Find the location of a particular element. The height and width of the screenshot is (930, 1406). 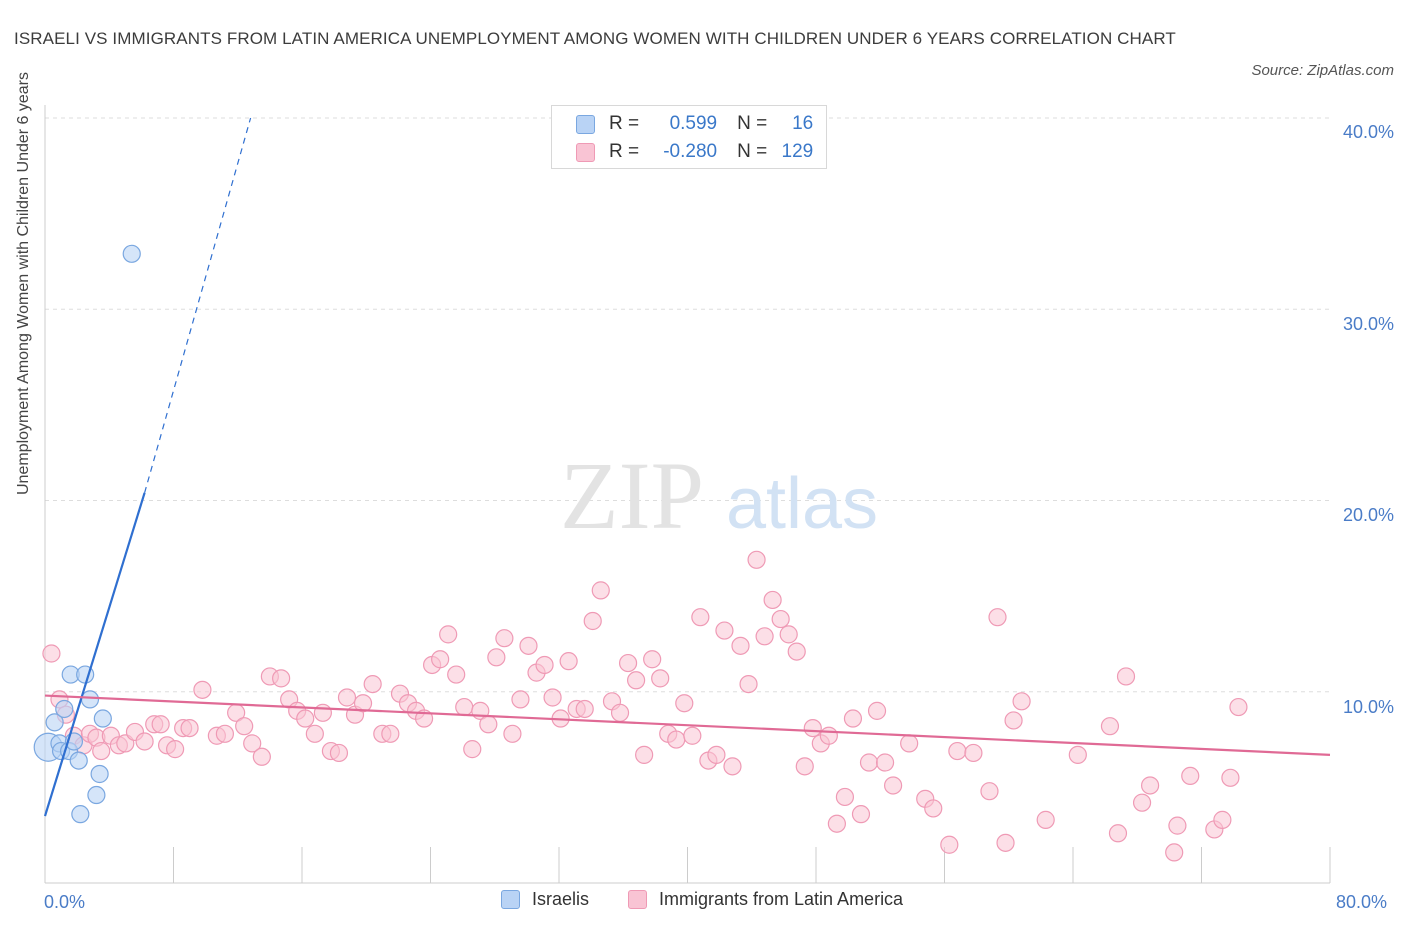

latam-legend-swatch is located at coordinates (637, 899).